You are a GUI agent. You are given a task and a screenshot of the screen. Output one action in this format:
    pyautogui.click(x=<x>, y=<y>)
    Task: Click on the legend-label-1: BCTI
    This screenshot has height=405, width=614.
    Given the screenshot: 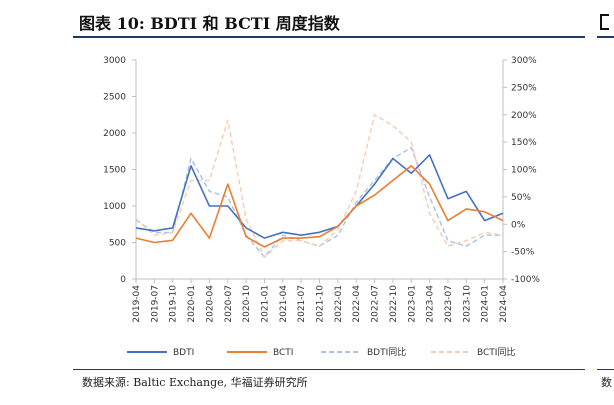 What is the action you would take?
    pyautogui.click(x=283, y=353)
    